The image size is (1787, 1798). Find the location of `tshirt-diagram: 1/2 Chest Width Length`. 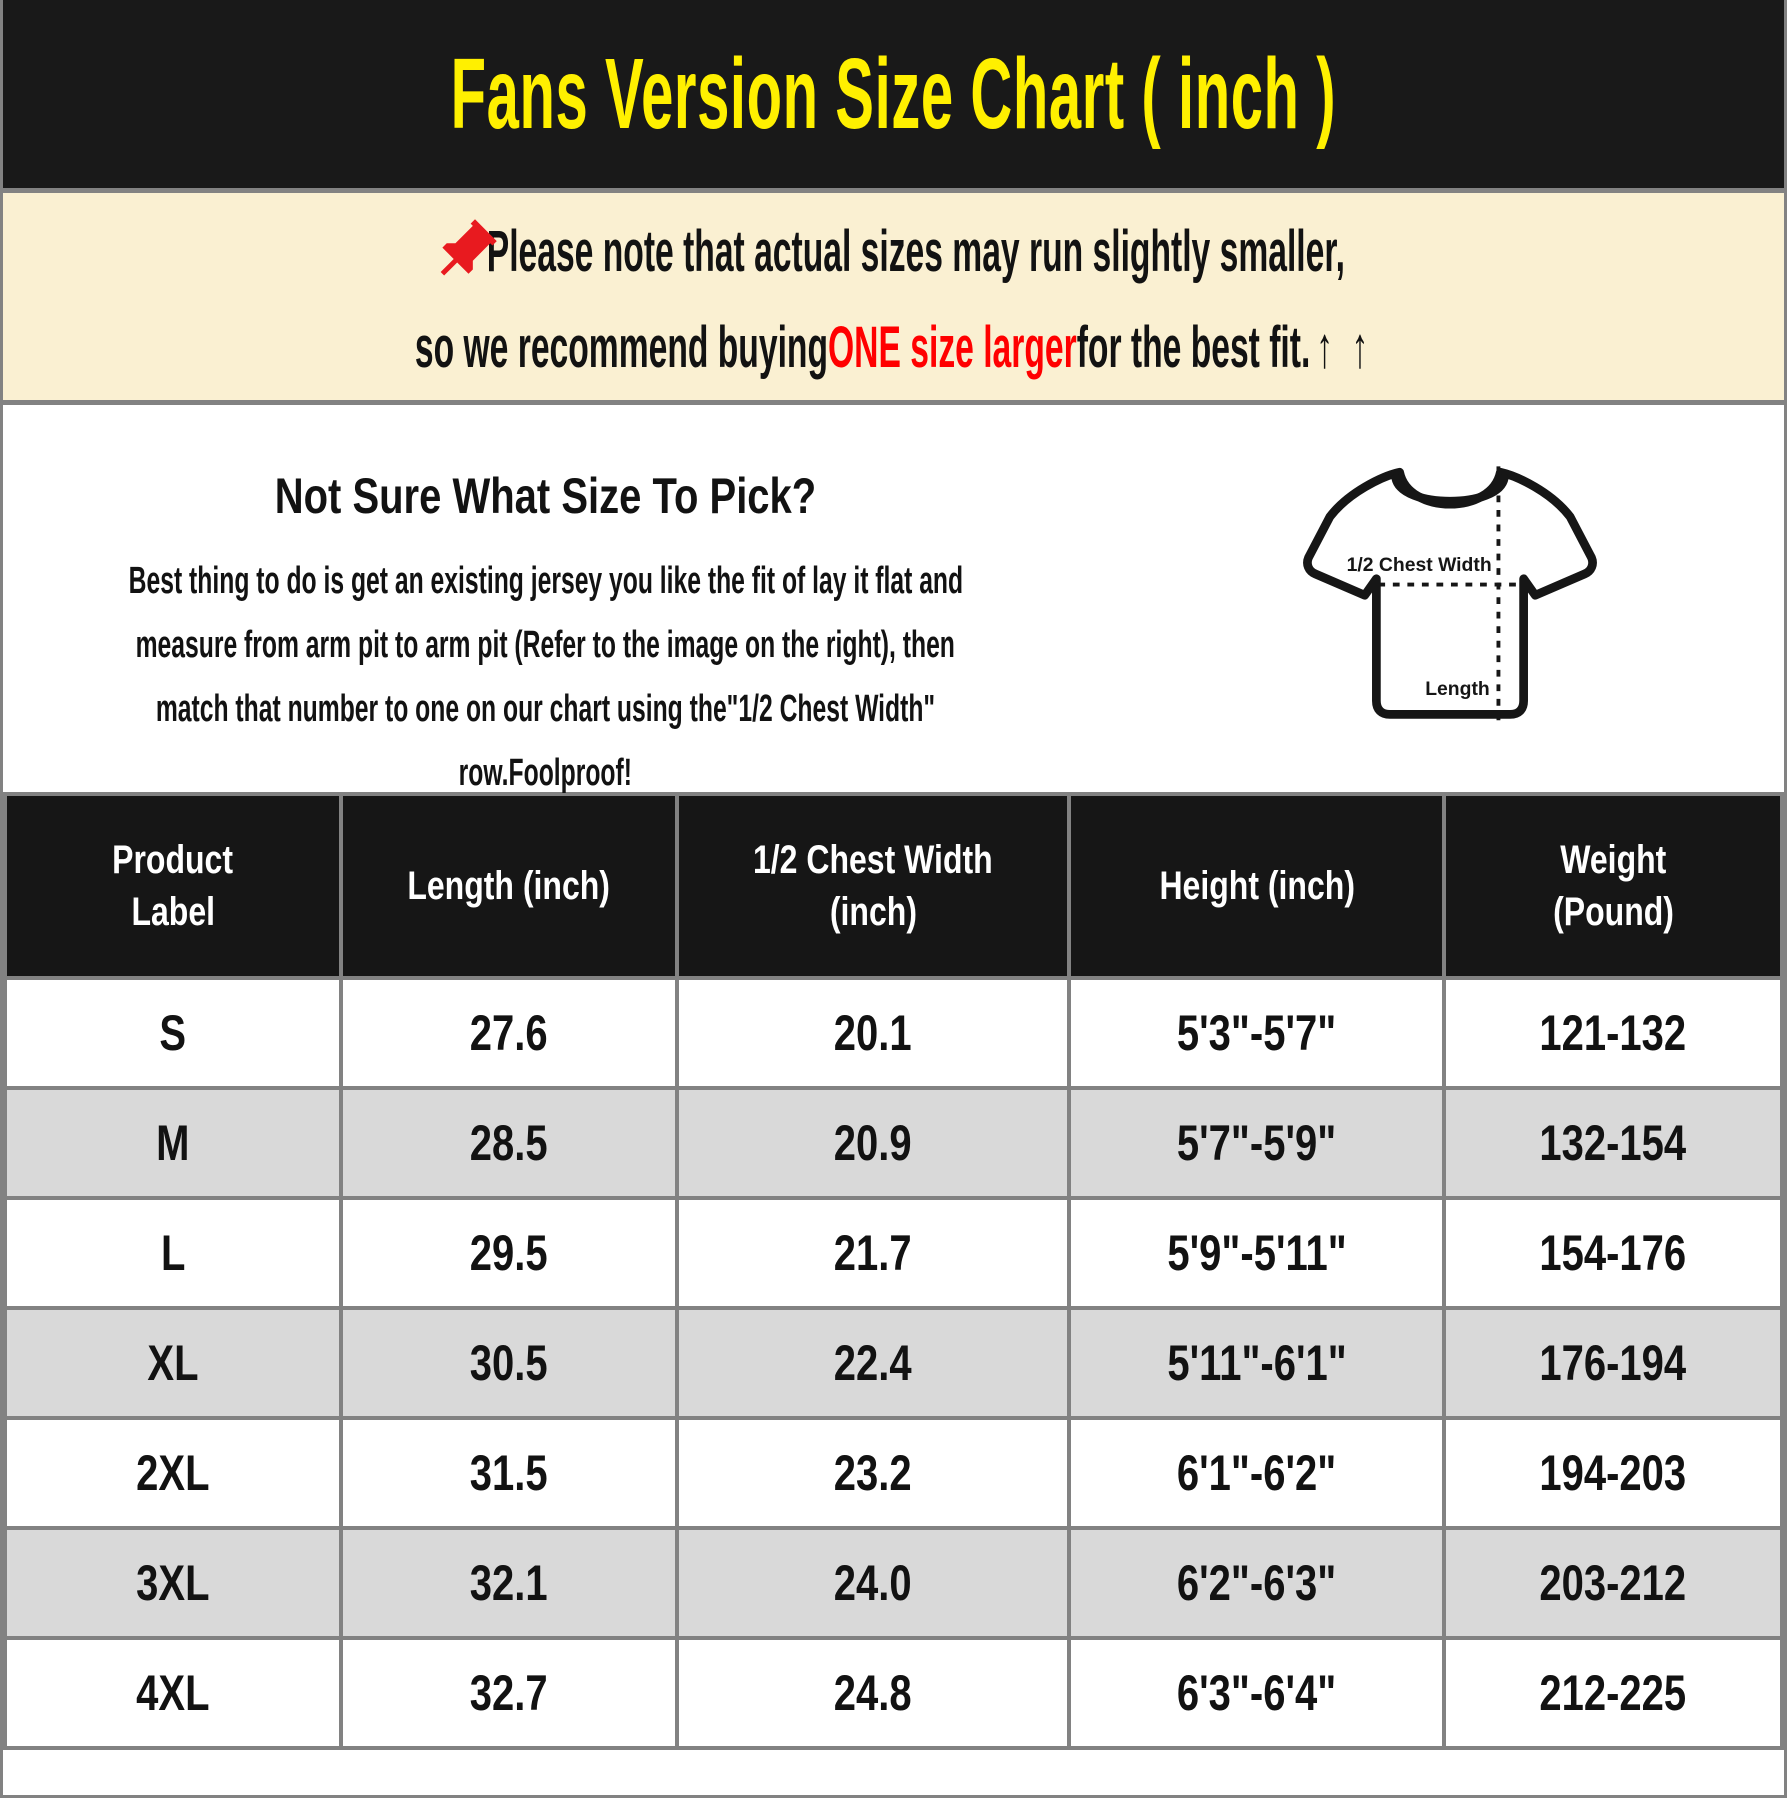

tshirt-diagram: 1/2 Chest Width Length is located at coordinates (1450, 587).